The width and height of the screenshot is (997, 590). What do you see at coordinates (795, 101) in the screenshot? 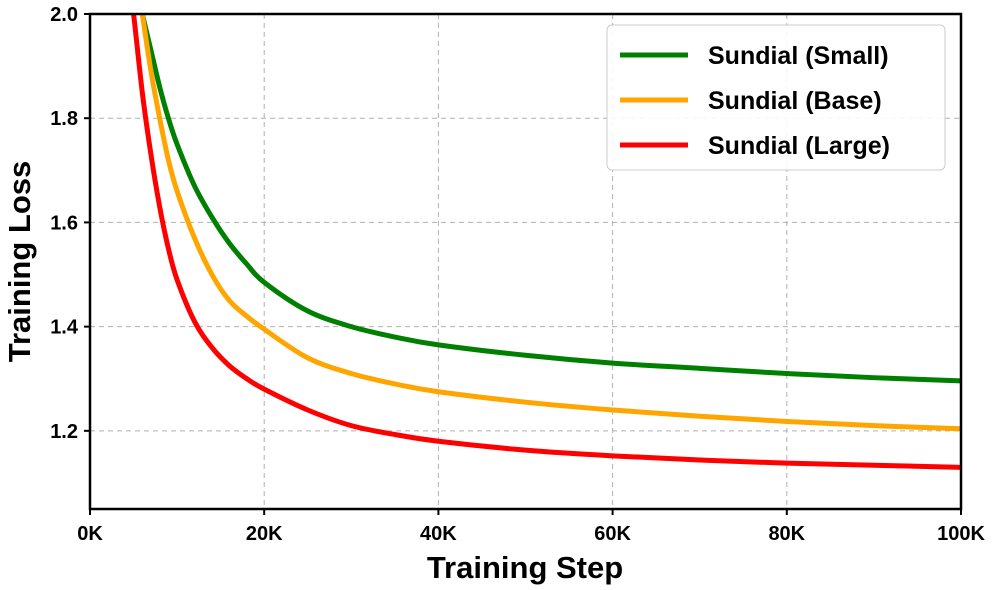
I see `legend-label-sundial-base: Sundial (Base)` at bounding box center [795, 101].